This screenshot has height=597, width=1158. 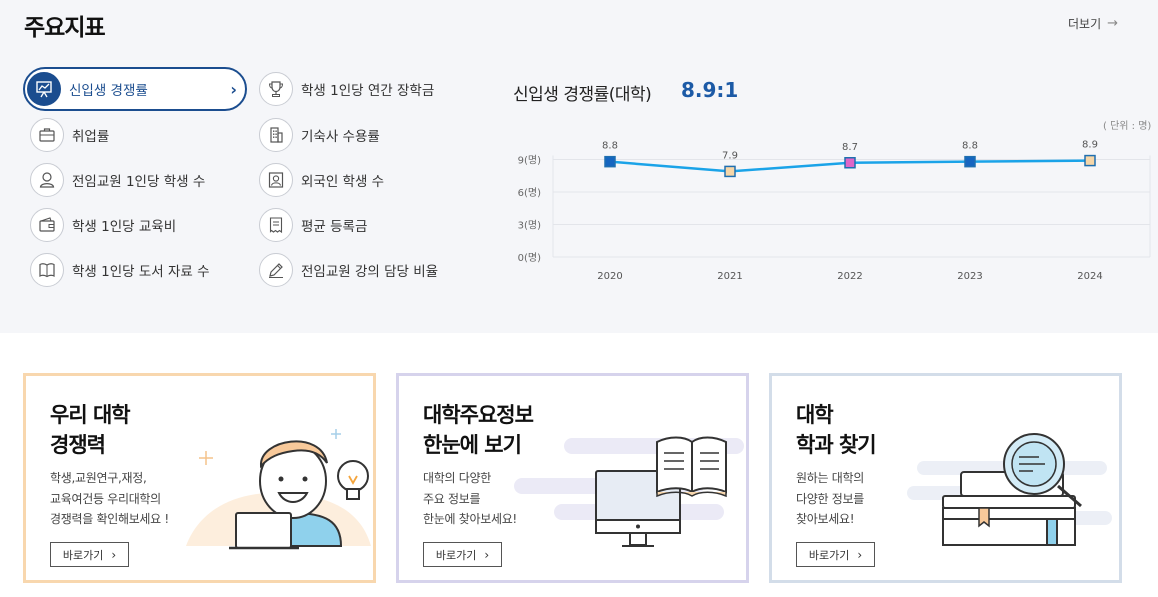 I want to click on indicator-foreign-students: 외국인 학생 수, so click(x=319, y=180).